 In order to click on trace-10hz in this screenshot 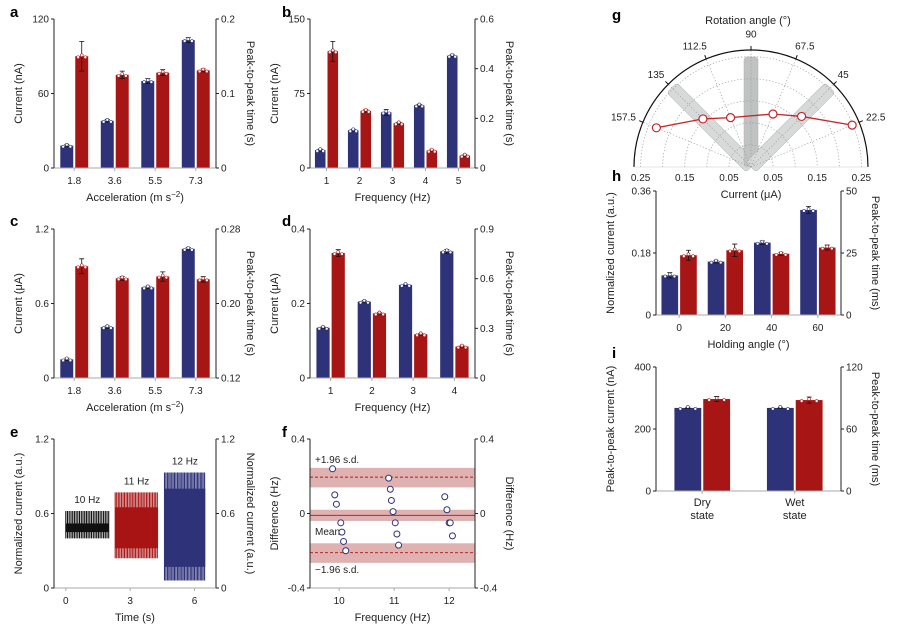, I will do `click(87, 525)`.